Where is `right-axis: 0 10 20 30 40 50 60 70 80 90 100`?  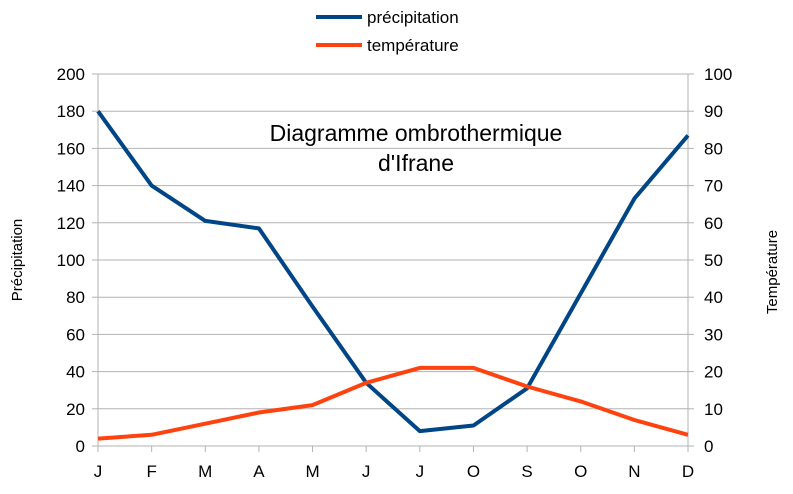
right-axis: 0 10 20 30 40 50 60 70 80 90 100 is located at coordinates (710, 260).